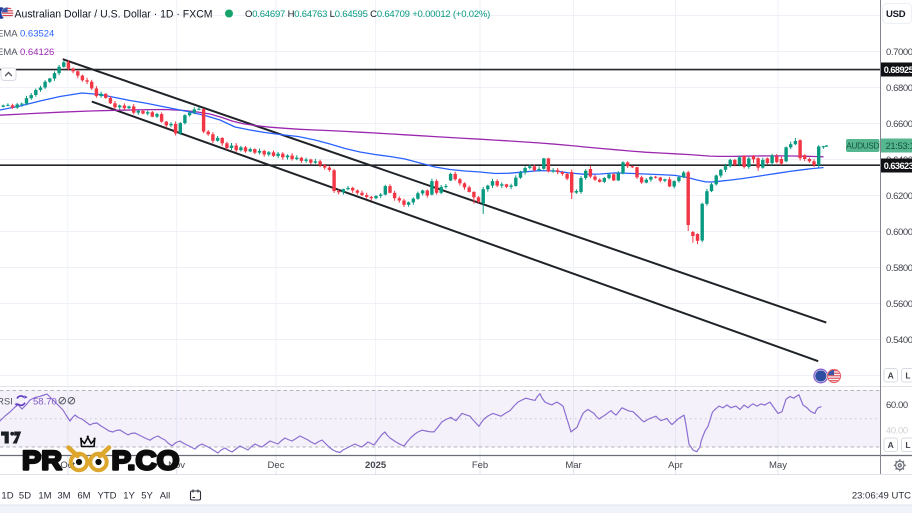 The height and width of the screenshot is (513, 912). What do you see at coordinates (6, 402) in the screenshot?
I see `svg-text: RSI` at bounding box center [6, 402].